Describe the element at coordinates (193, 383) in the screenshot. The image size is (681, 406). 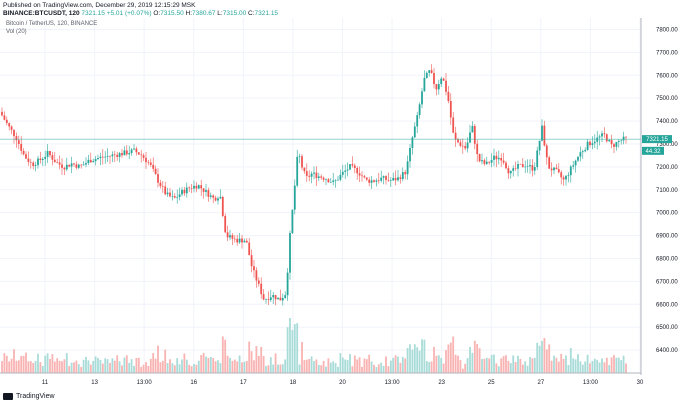
I see `x-tick-label: 16` at that location.